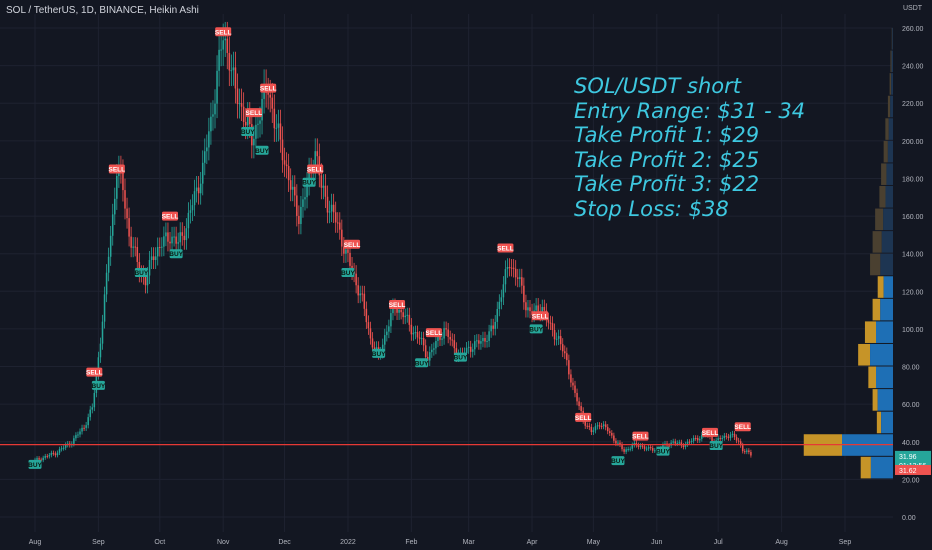 The image size is (932, 550). What do you see at coordinates (911, 480) in the screenshot?
I see `y-tick-label: 20.00` at bounding box center [911, 480].